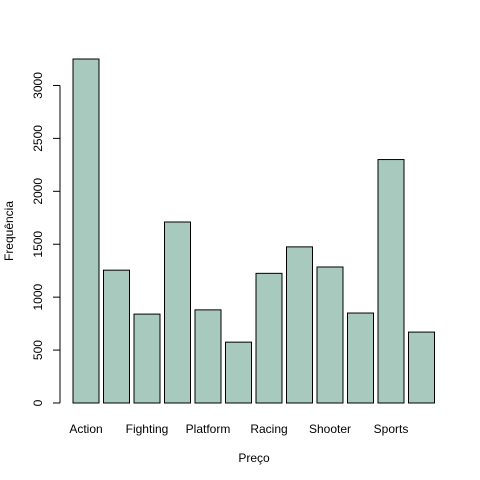 The height and width of the screenshot is (480, 480). I want to click on bar-sports, so click(391, 281).